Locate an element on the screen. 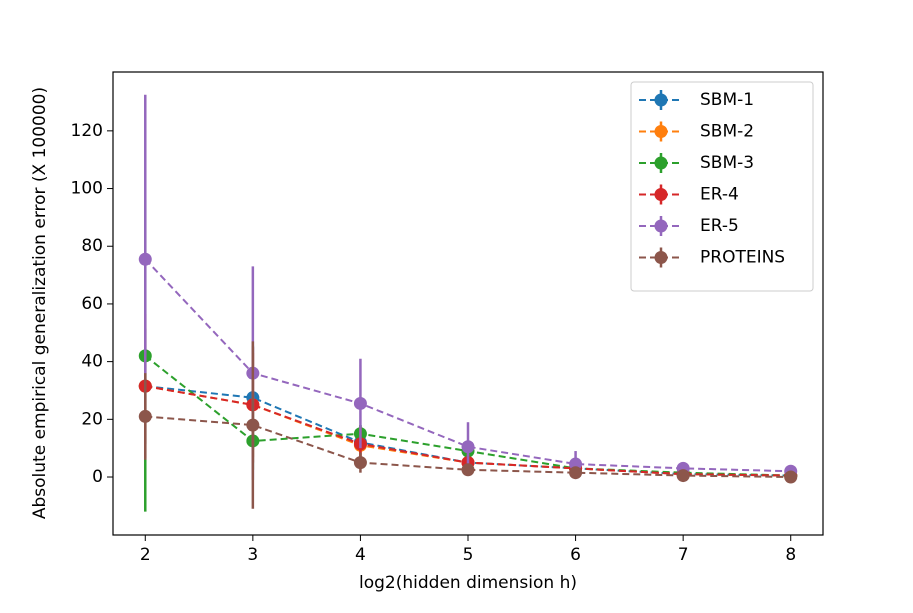 The width and height of the screenshot is (913, 613). y-tick-label: 0 is located at coordinates (97, 477).